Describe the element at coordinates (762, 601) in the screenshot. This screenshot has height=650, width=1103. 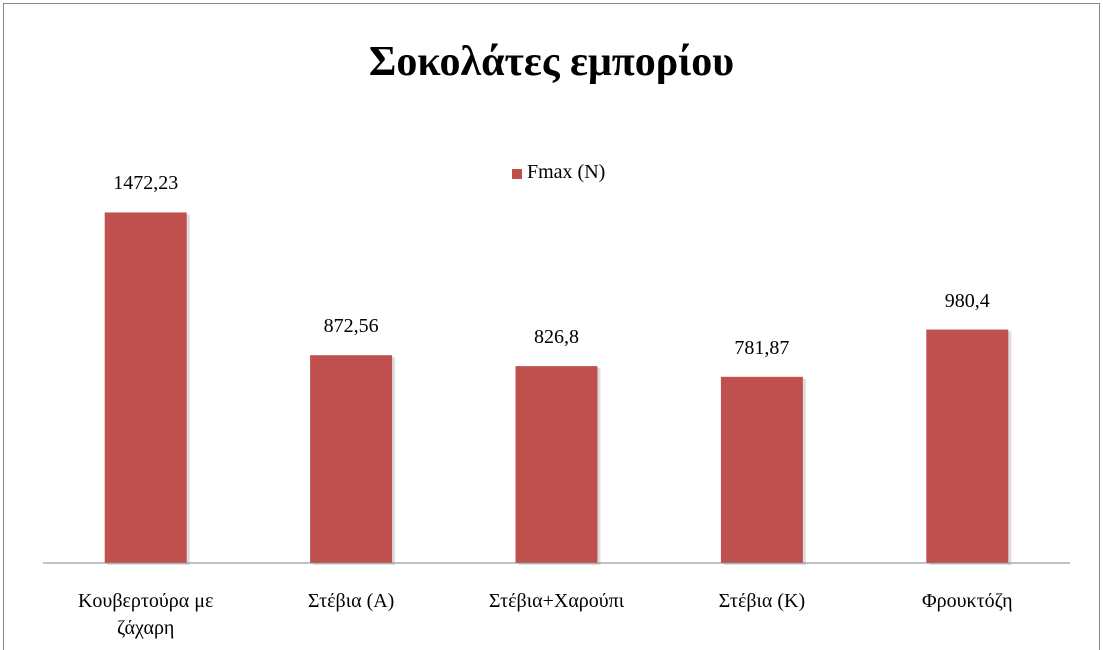
I see `x-tick-label: Στέβια (Κ)` at that location.